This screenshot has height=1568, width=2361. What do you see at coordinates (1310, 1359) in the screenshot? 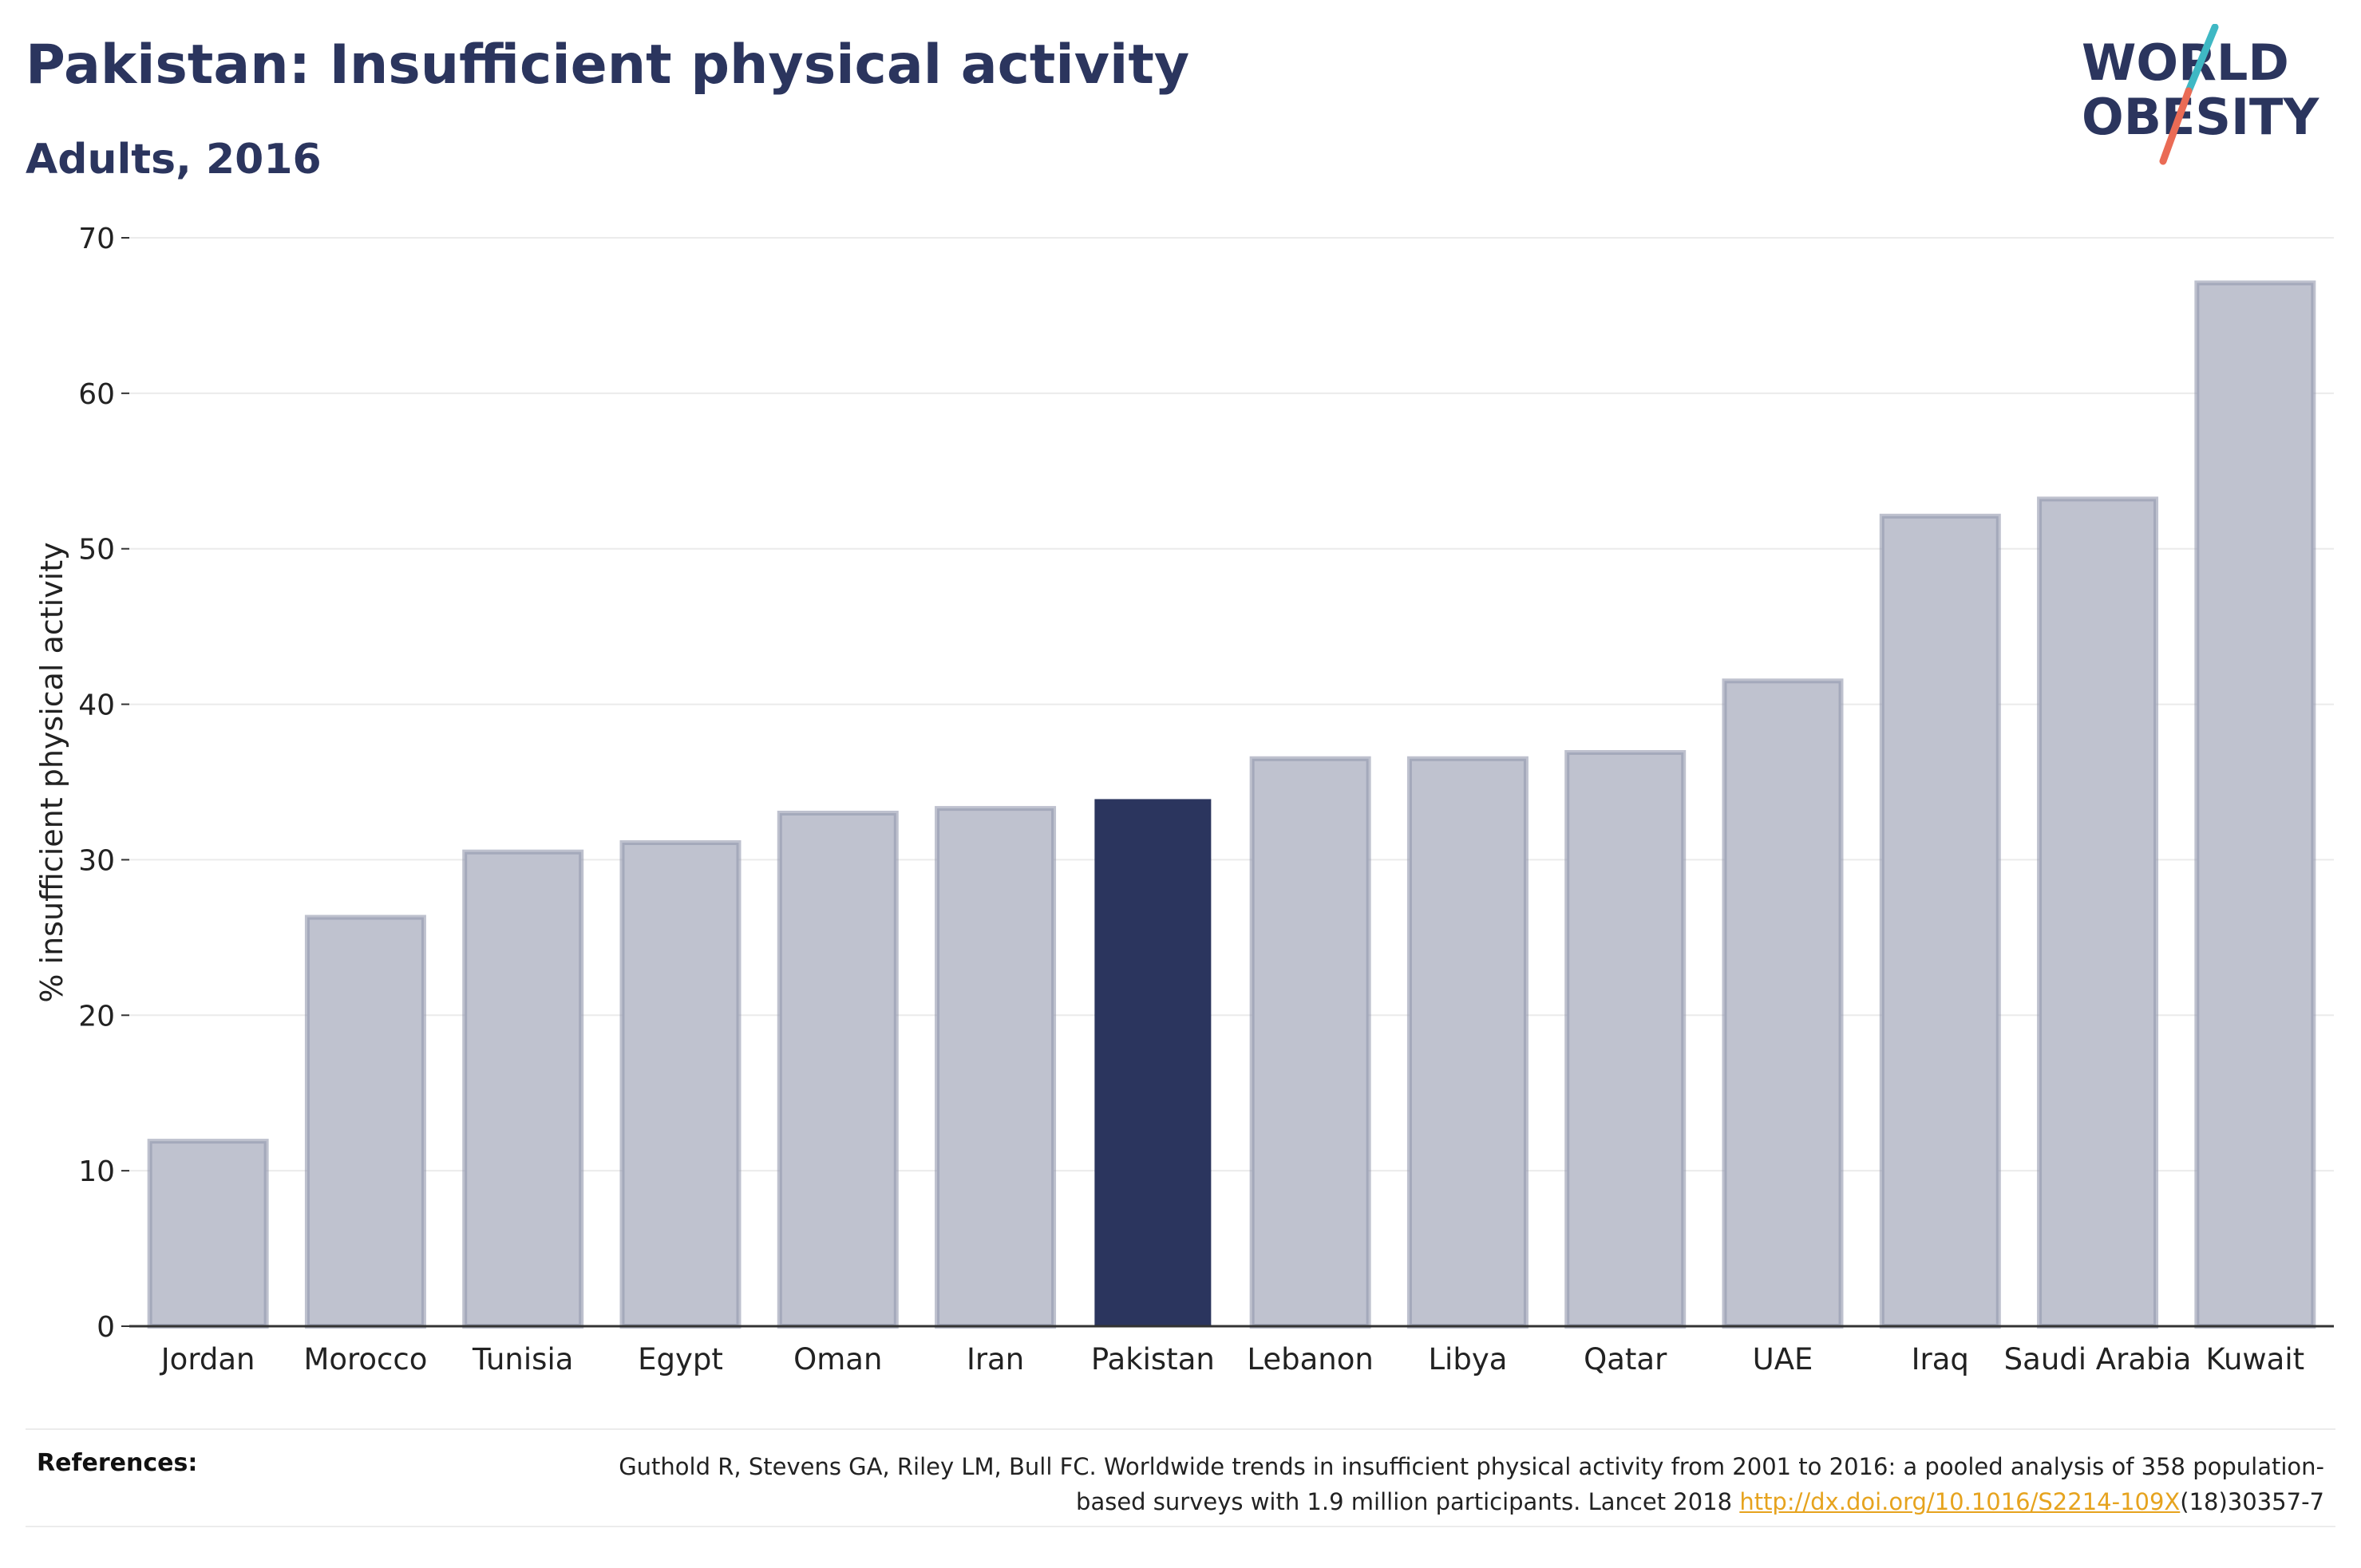
I see `x-tick-label: Lebanon` at bounding box center [1310, 1359].